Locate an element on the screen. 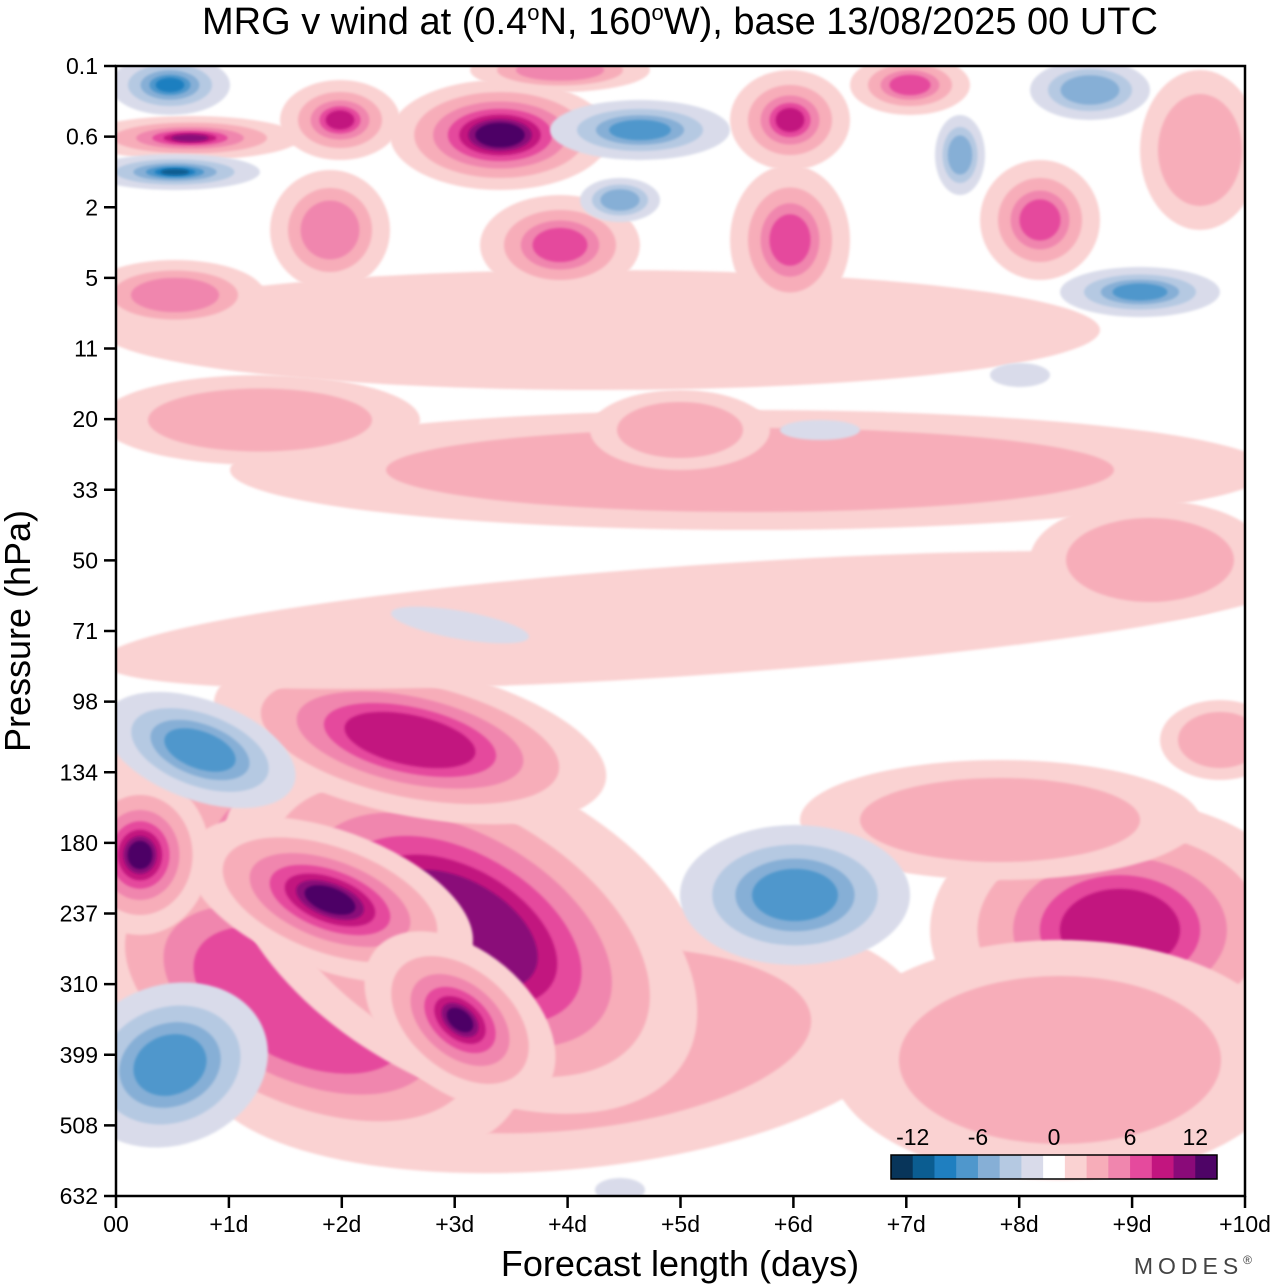 This screenshot has height=1286, width=1280. modes-logo-mark: ® is located at coordinates (1247, 1260).